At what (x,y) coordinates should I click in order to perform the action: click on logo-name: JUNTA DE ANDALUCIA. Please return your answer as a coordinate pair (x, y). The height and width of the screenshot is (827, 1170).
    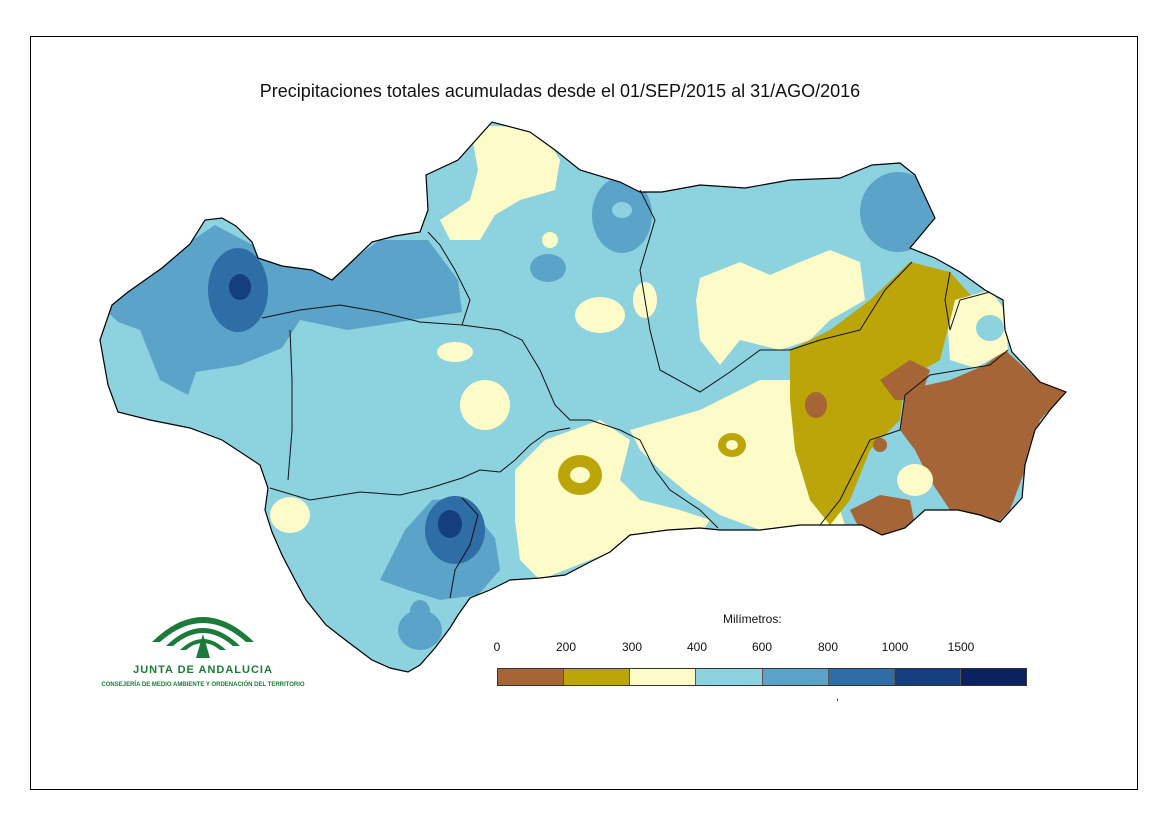
    Looking at the image, I should click on (203, 670).